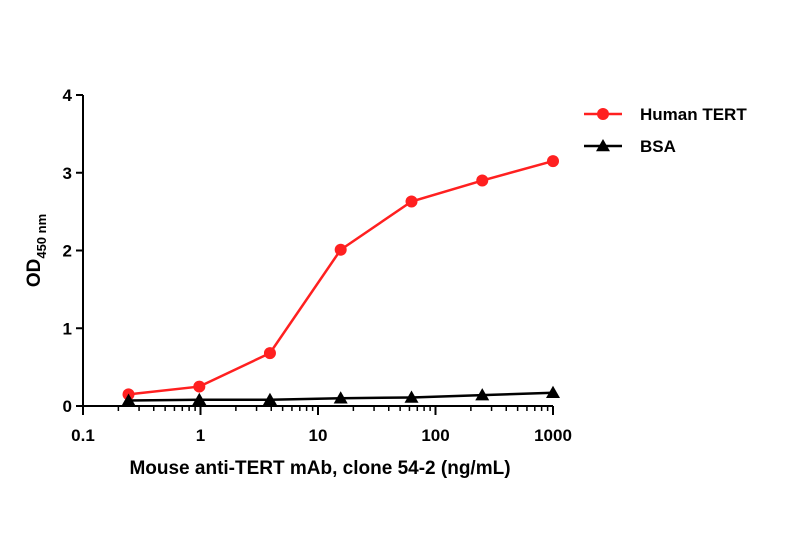 Image resolution: width=800 pixels, height=535 pixels. Describe the element at coordinates (83, 435) in the screenshot. I see `x-tick-label: 0.1` at that location.